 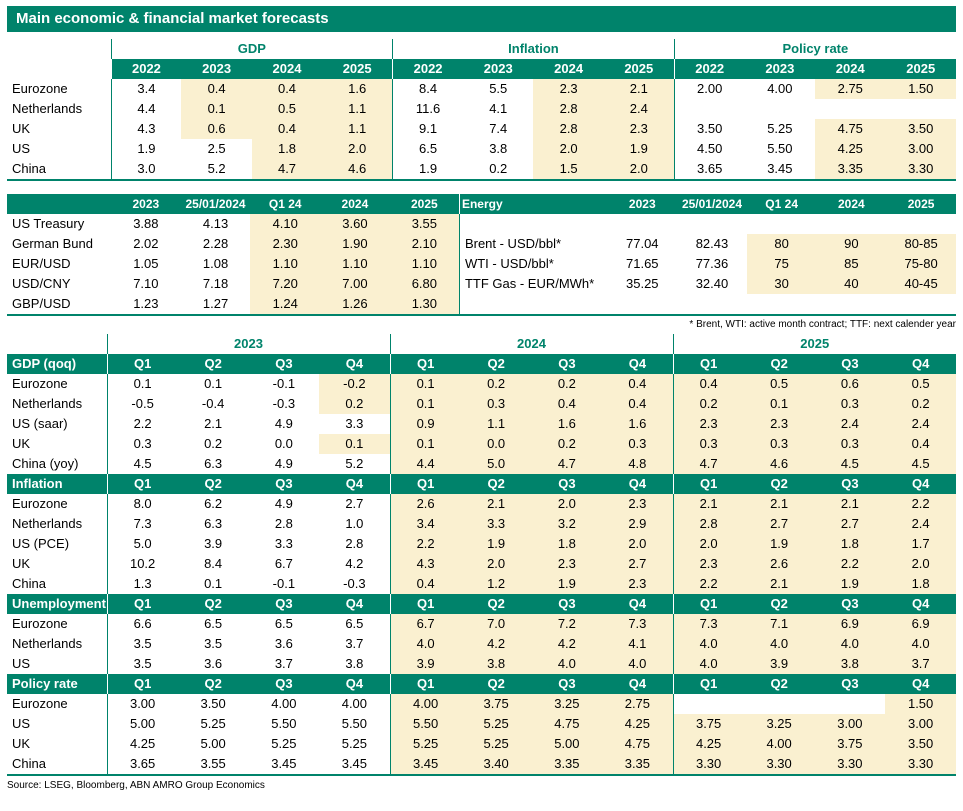 What do you see at coordinates (642, 243) in the screenshot?
I see `value-cell: 77.04` at bounding box center [642, 243].